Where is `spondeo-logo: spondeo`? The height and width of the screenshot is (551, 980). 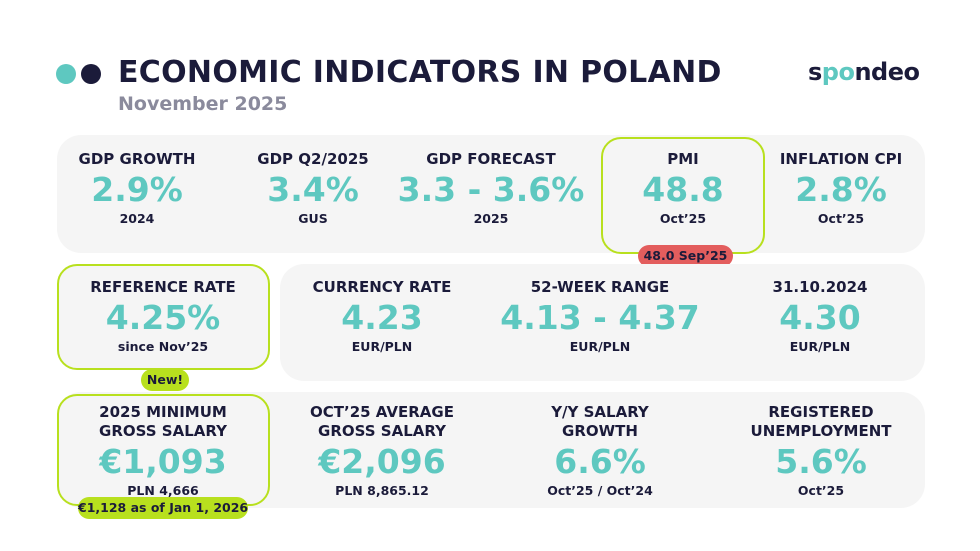 spondeo-logo: spondeo is located at coordinates (864, 72).